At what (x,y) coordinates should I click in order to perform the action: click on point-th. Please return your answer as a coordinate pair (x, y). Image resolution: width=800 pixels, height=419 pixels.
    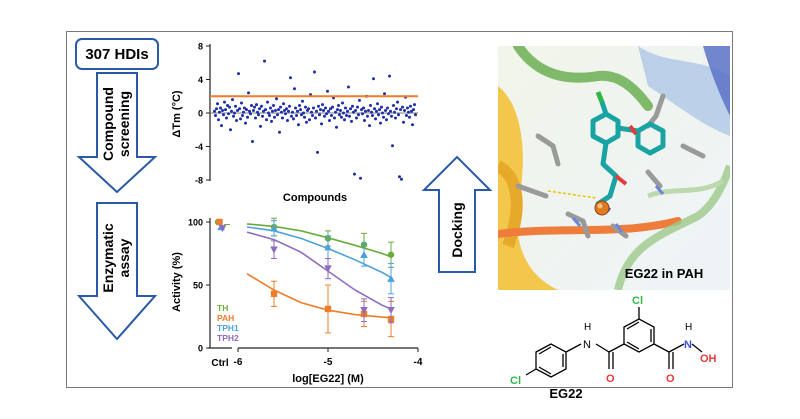
    Looking at the image, I should click on (391, 254).